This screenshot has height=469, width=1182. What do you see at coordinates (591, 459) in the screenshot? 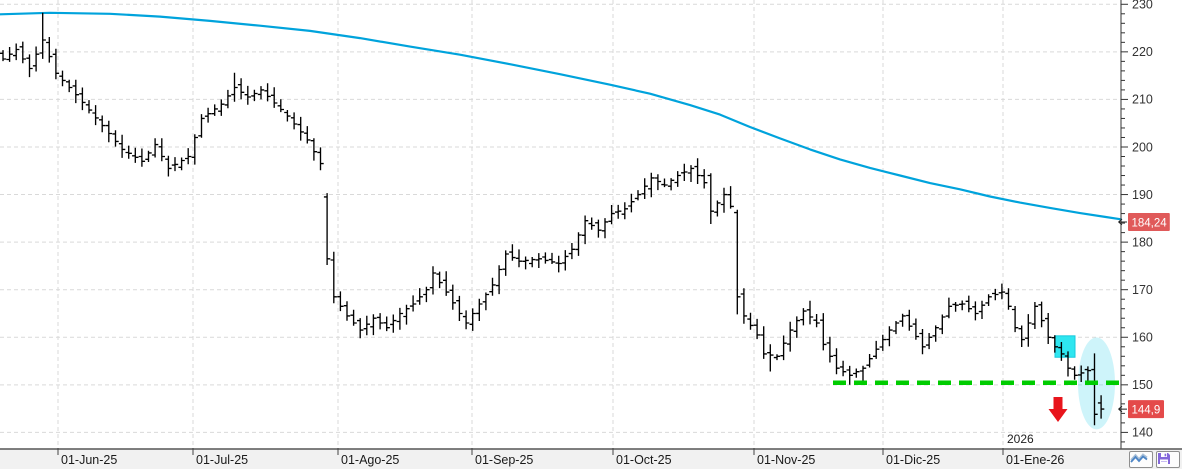
I see `bottom-axis-strip` at bounding box center [591, 459].